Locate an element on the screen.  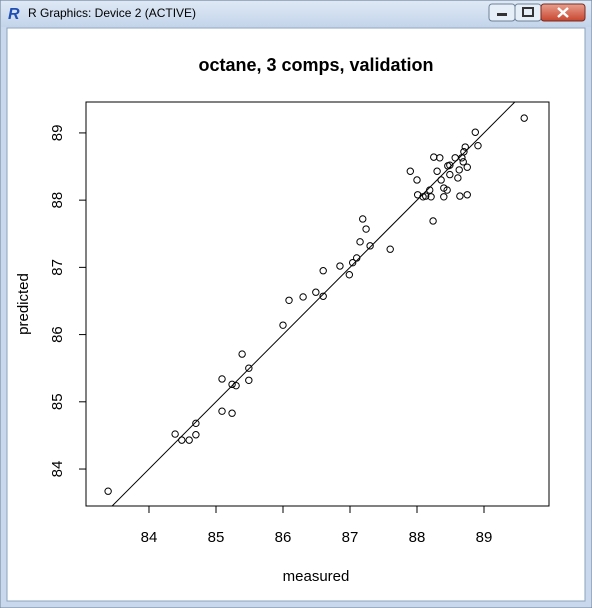
x-tick-label: 86 is located at coordinates (283, 537).